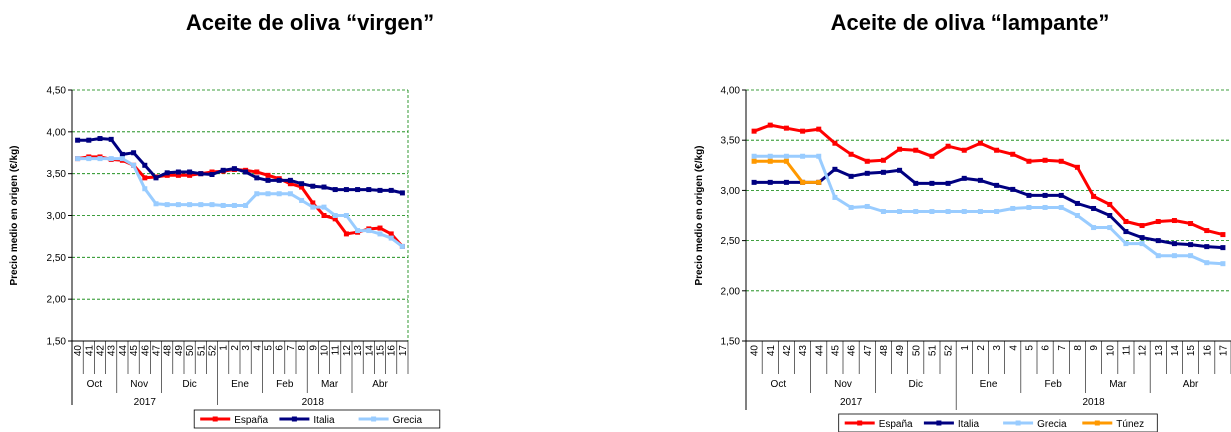 The width and height of the screenshot is (1231, 432). Describe the element at coordinates (731, 291) in the screenshot. I see `lampante-y-tick-label: 2,00` at that location.